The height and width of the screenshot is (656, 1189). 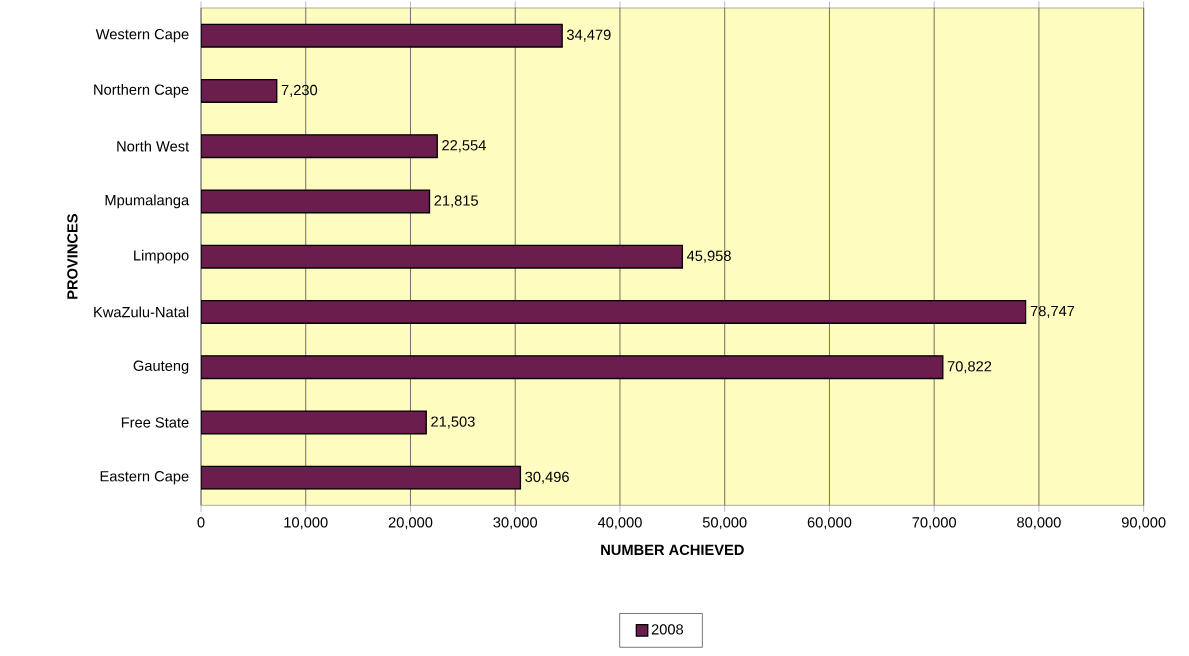 I want to click on data-label: 22,554, so click(x=464, y=146).